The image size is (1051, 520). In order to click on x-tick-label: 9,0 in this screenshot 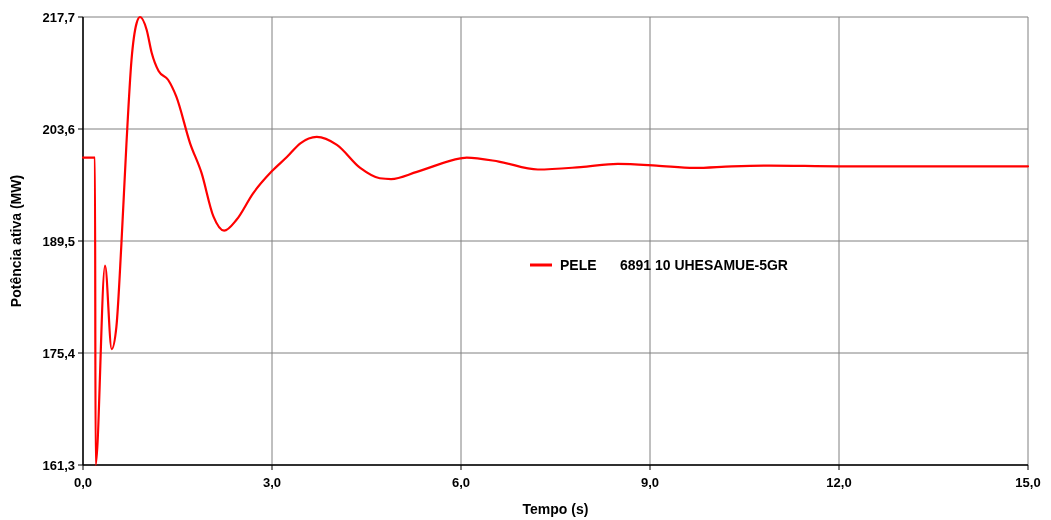, I will do `click(650, 482)`.